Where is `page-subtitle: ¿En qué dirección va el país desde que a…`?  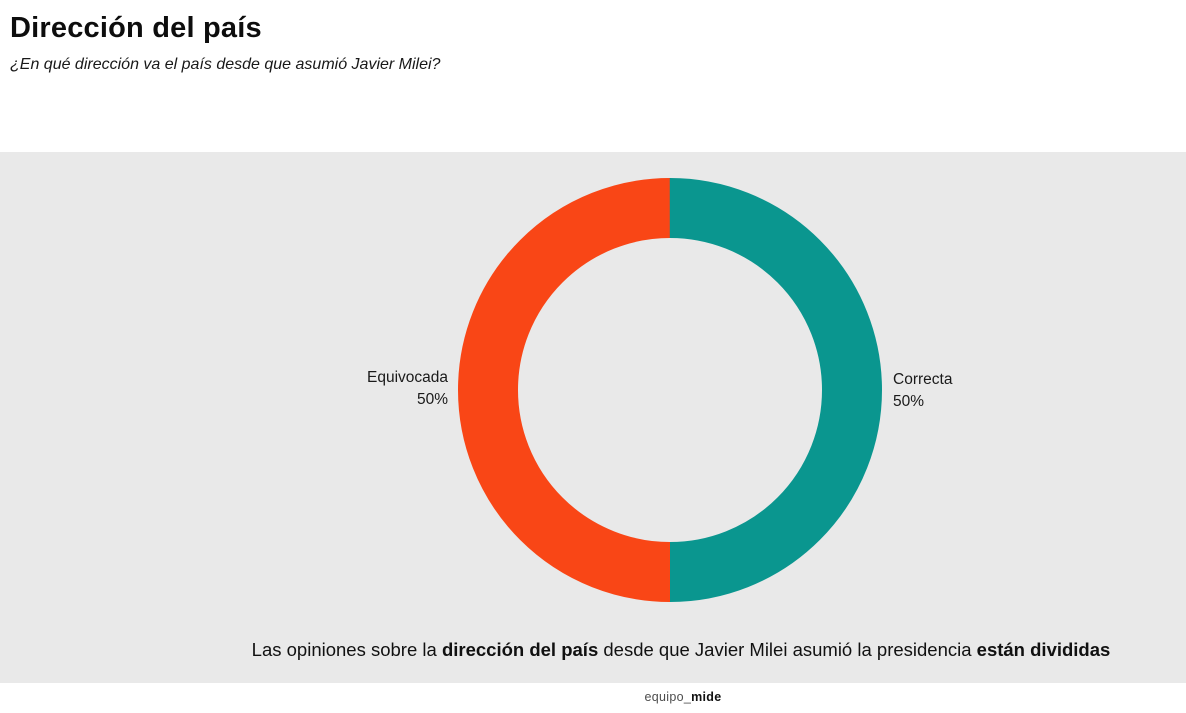 page-subtitle: ¿En qué dirección va el país desde que a… is located at coordinates (225, 64).